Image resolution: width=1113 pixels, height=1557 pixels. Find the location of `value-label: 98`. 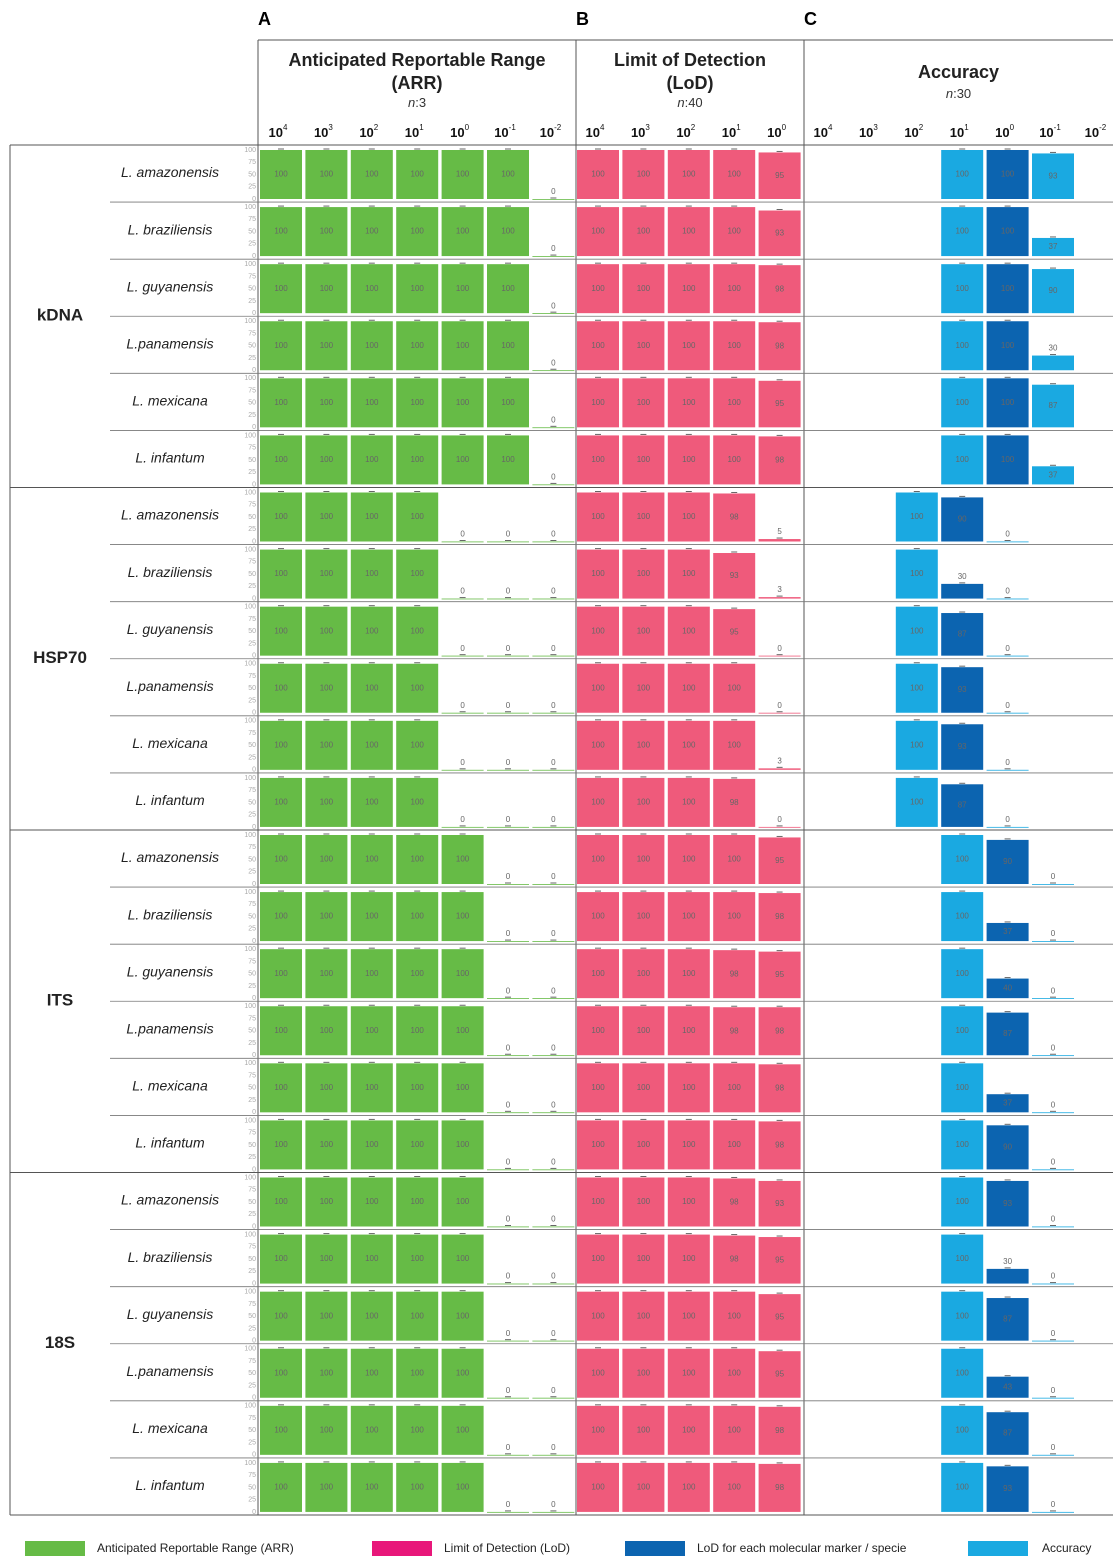

value-label: 98 is located at coordinates (779, 1030).